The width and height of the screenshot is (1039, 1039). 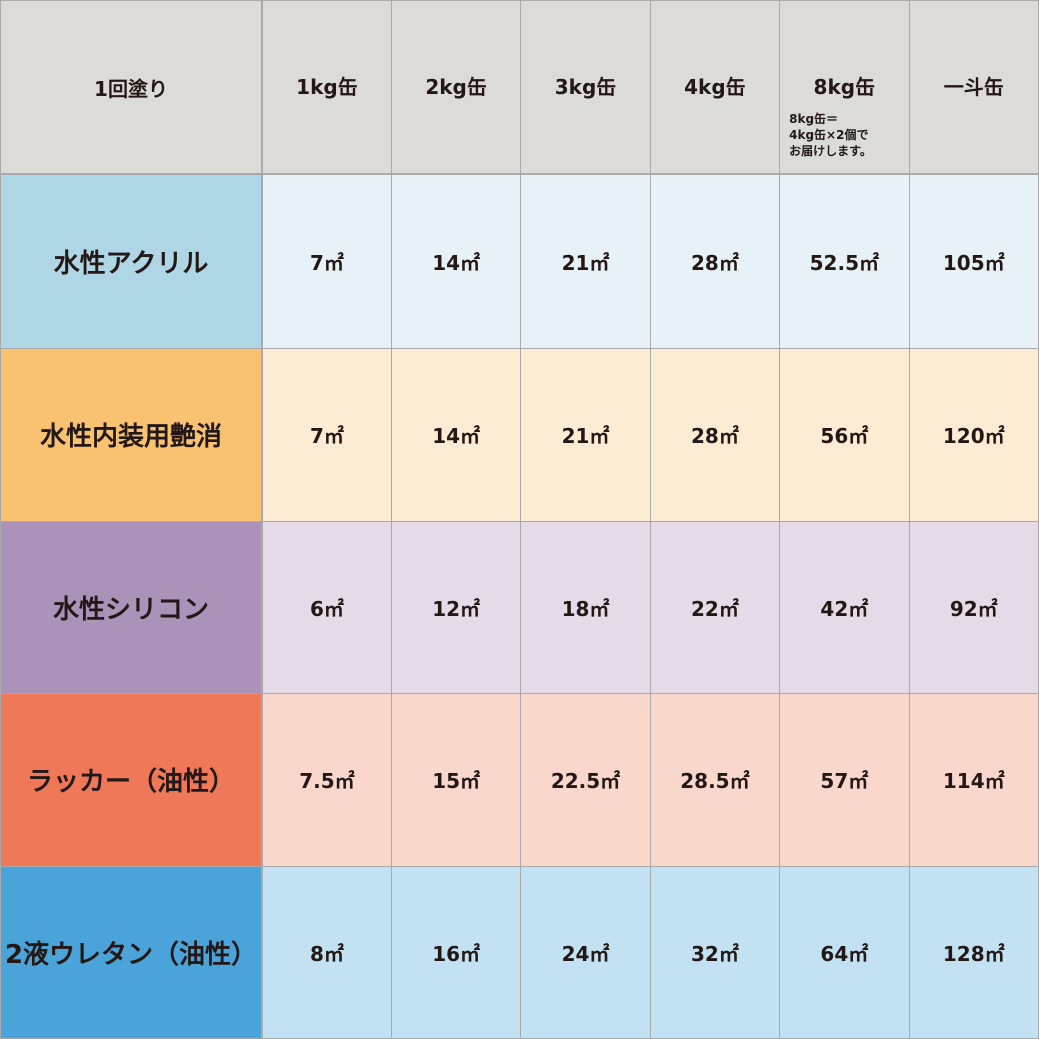 I want to click on column-header-label: 8kg缶, so click(x=844, y=86).